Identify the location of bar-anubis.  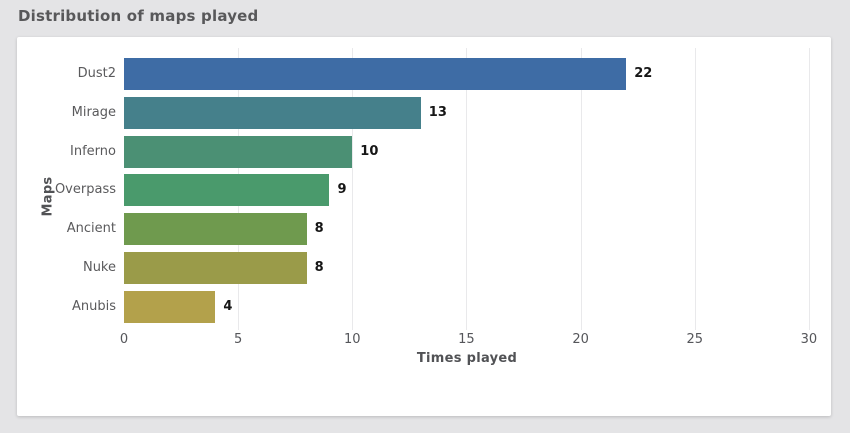
(170, 306).